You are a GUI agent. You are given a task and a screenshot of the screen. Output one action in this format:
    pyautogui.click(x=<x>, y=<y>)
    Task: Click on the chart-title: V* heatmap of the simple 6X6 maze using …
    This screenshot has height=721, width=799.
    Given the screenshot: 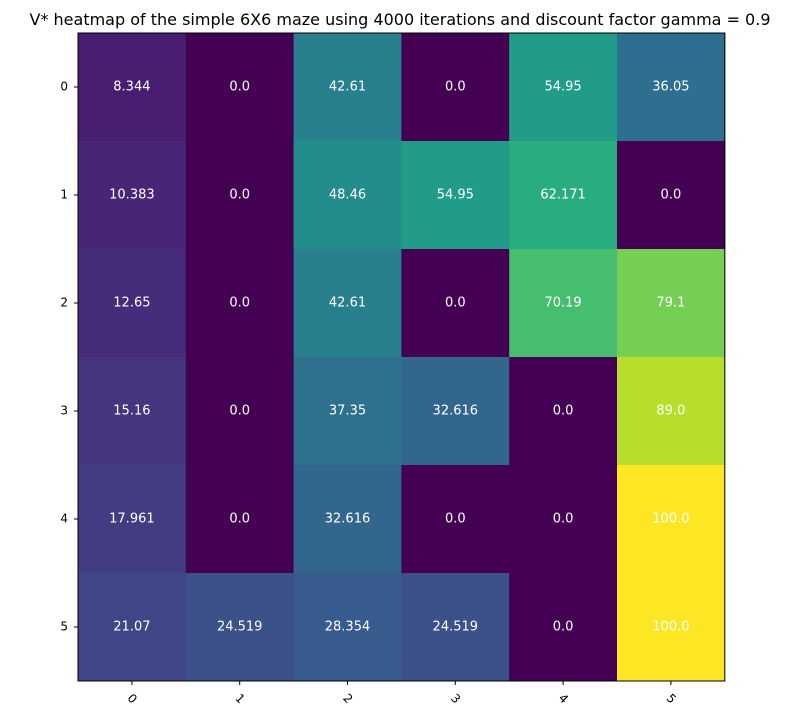 What is the action you would take?
    pyautogui.click(x=400, y=19)
    